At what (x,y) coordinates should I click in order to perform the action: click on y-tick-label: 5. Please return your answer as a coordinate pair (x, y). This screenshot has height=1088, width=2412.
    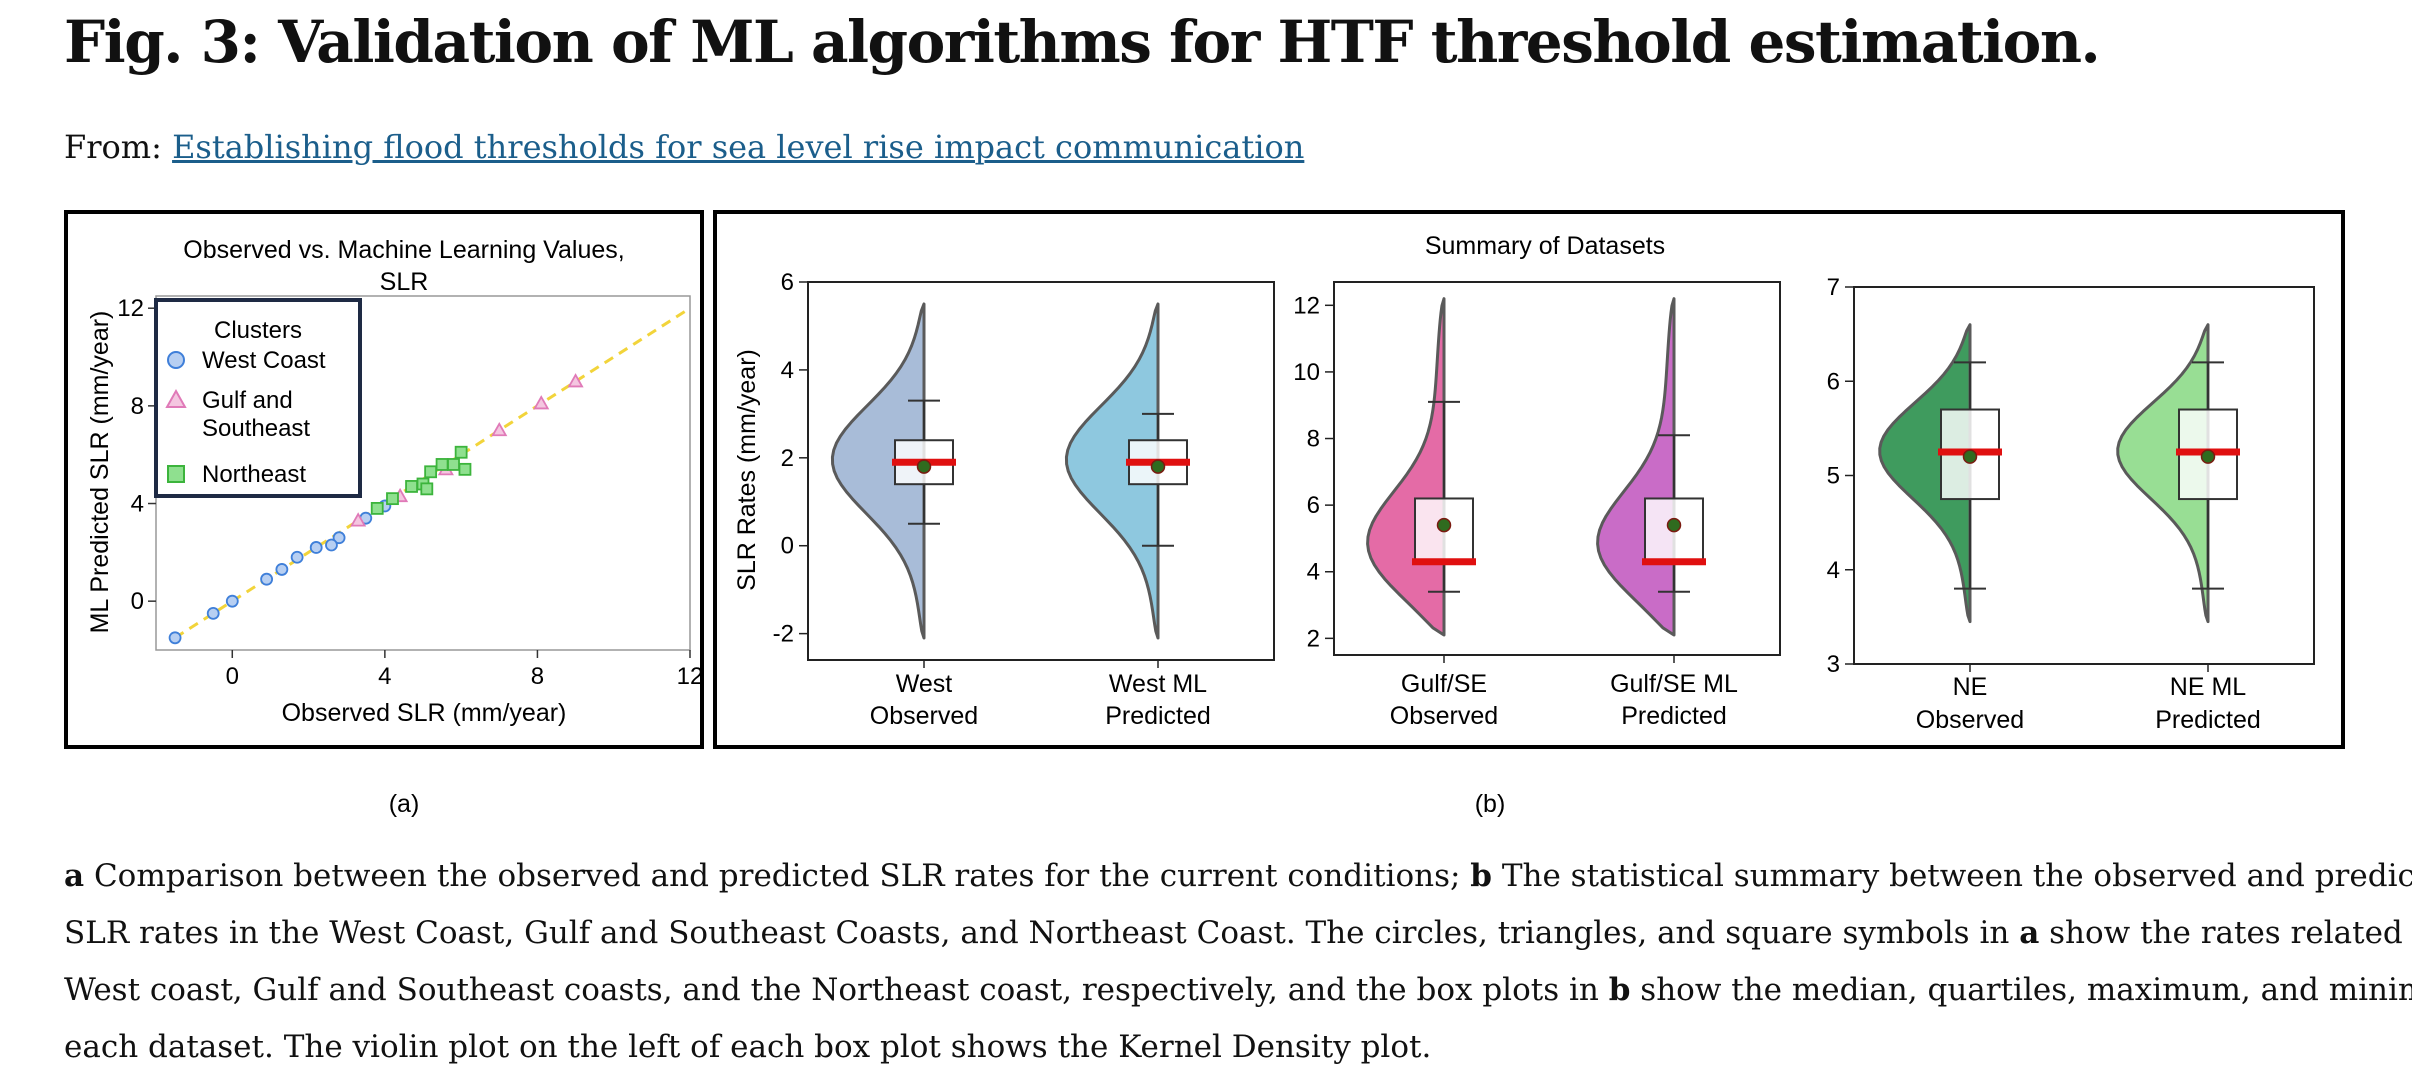
    Looking at the image, I should click on (1833, 476).